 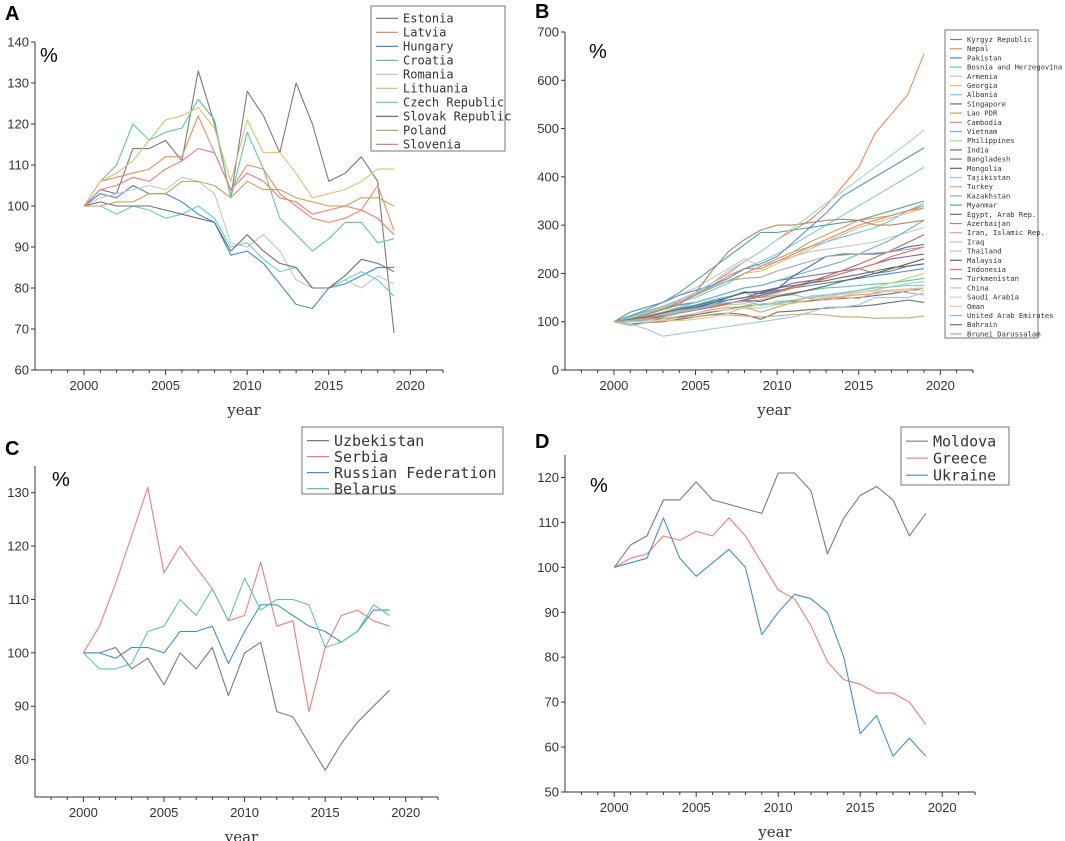 What do you see at coordinates (982, 205) in the screenshot?
I see `legend-entry: Myanmar` at bounding box center [982, 205].